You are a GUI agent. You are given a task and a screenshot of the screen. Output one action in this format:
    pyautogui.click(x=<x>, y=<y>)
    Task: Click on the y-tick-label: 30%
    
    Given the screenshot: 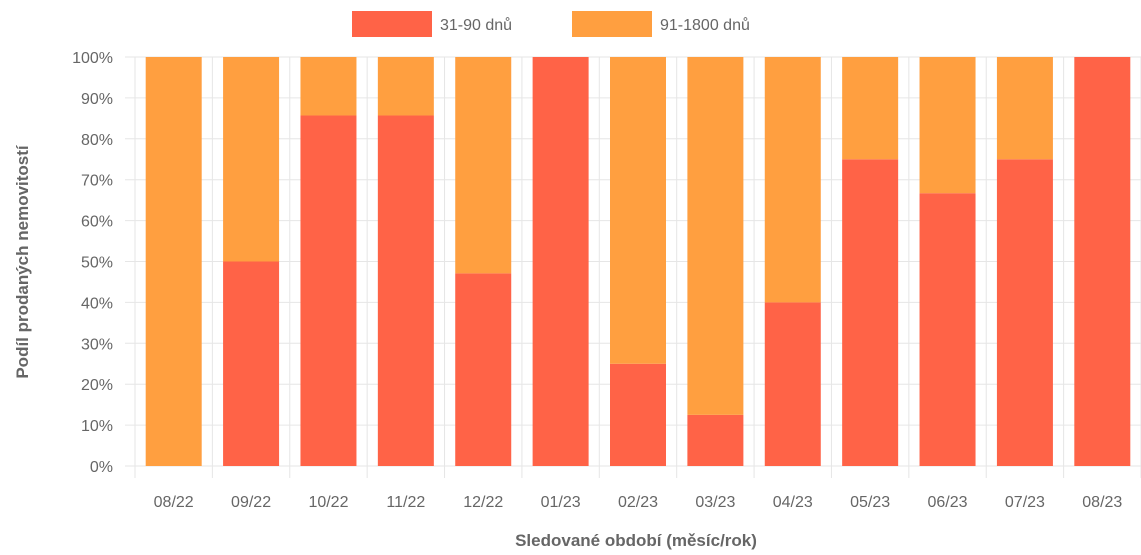 What is the action you would take?
    pyautogui.click(x=97, y=344)
    